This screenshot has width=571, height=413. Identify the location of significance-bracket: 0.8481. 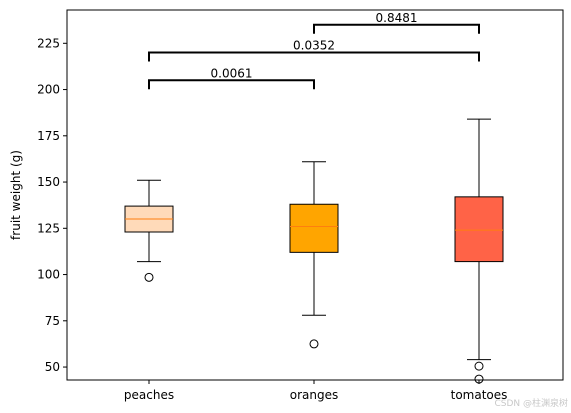
(396, 22).